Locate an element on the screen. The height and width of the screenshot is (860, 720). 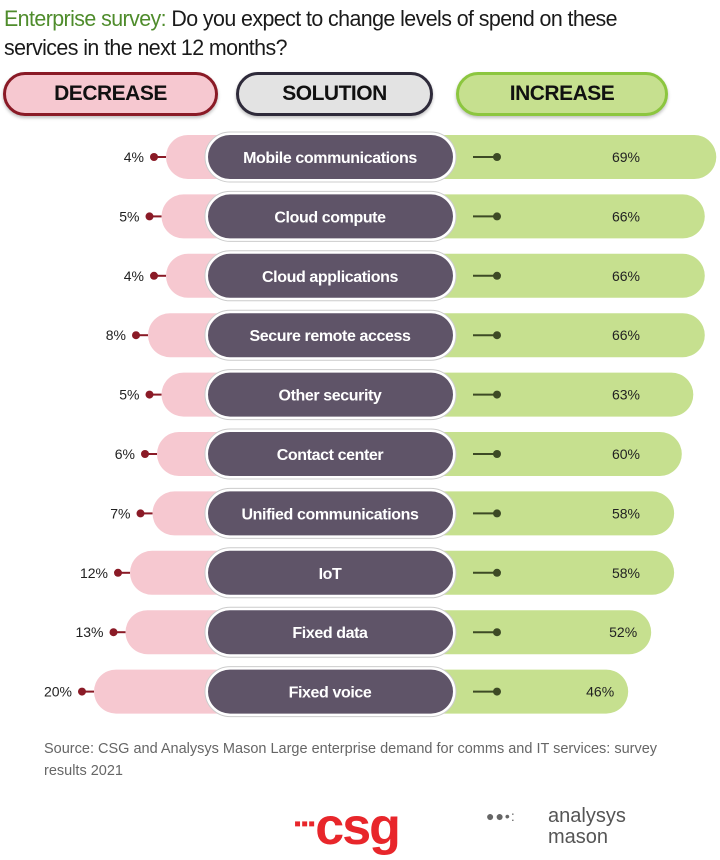
decrease-label: 7% is located at coordinates (120, 513).